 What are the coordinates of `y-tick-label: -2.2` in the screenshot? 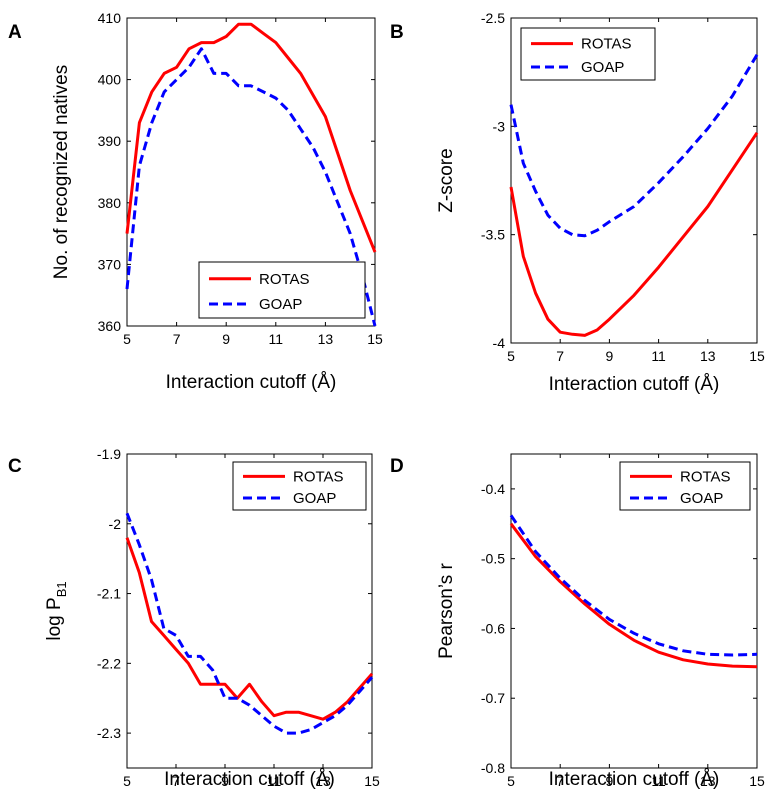 It's located at (109, 663).